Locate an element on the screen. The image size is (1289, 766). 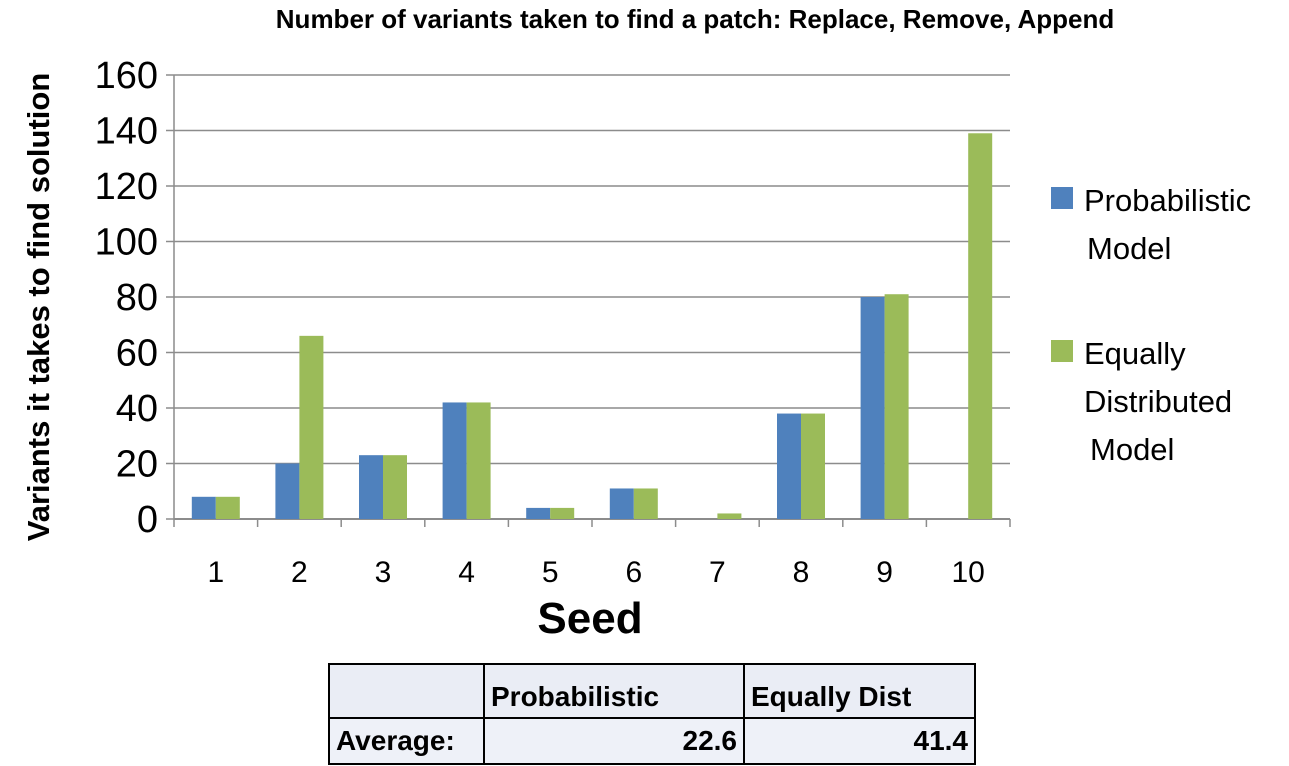
x-tick-label: 9 is located at coordinates (884, 572).